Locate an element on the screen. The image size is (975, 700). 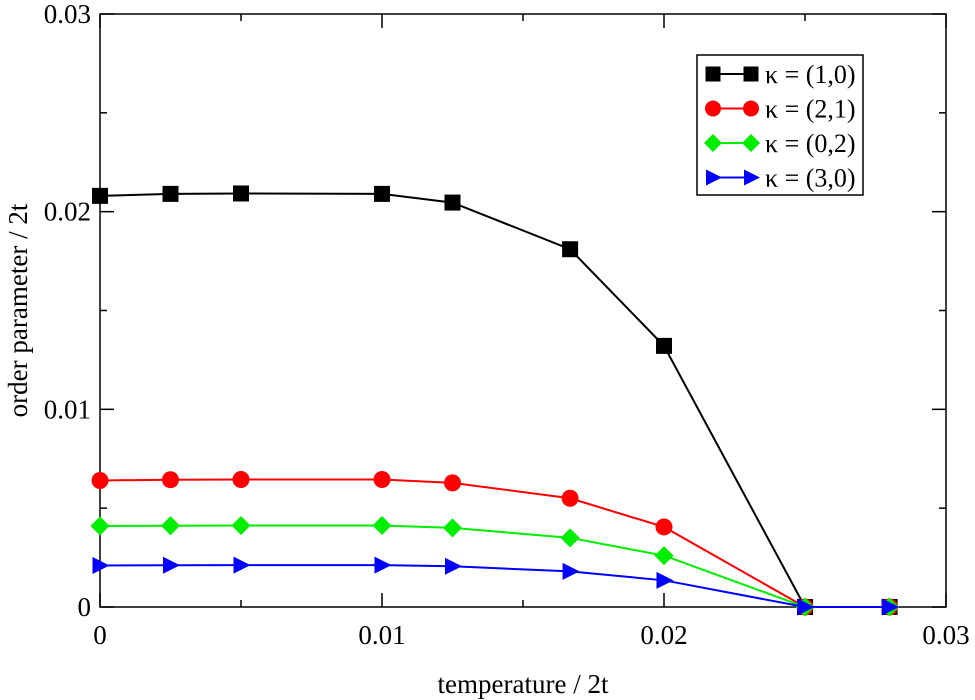
y-tick-label: 0.01 is located at coordinates (67, 409).